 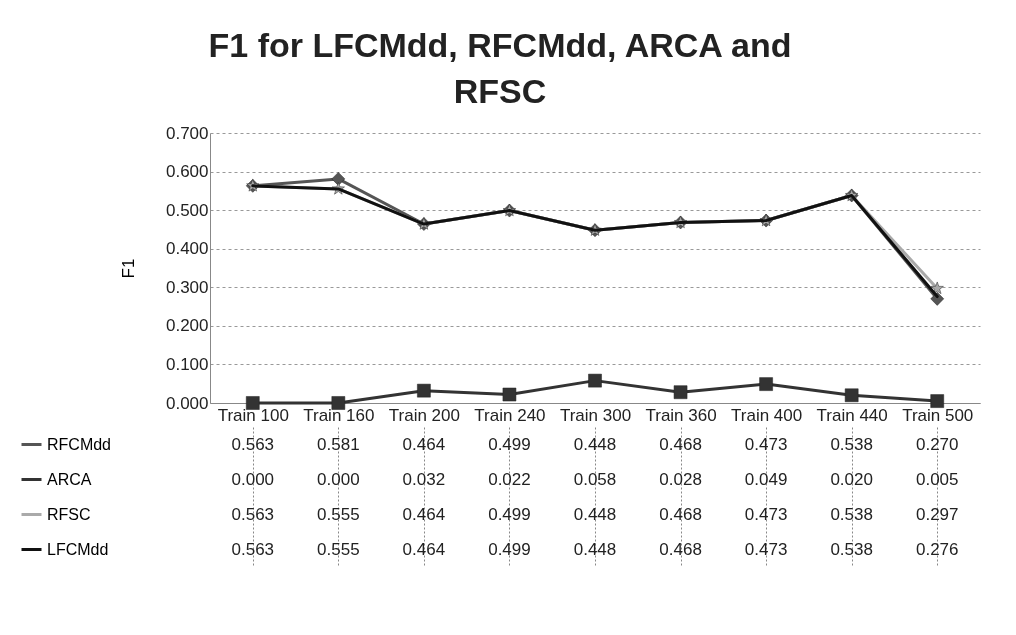 What do you see at coordinates (338, 444) in the screenshot?
I see `data-label: 0.581` at bounding box center [338, 444].